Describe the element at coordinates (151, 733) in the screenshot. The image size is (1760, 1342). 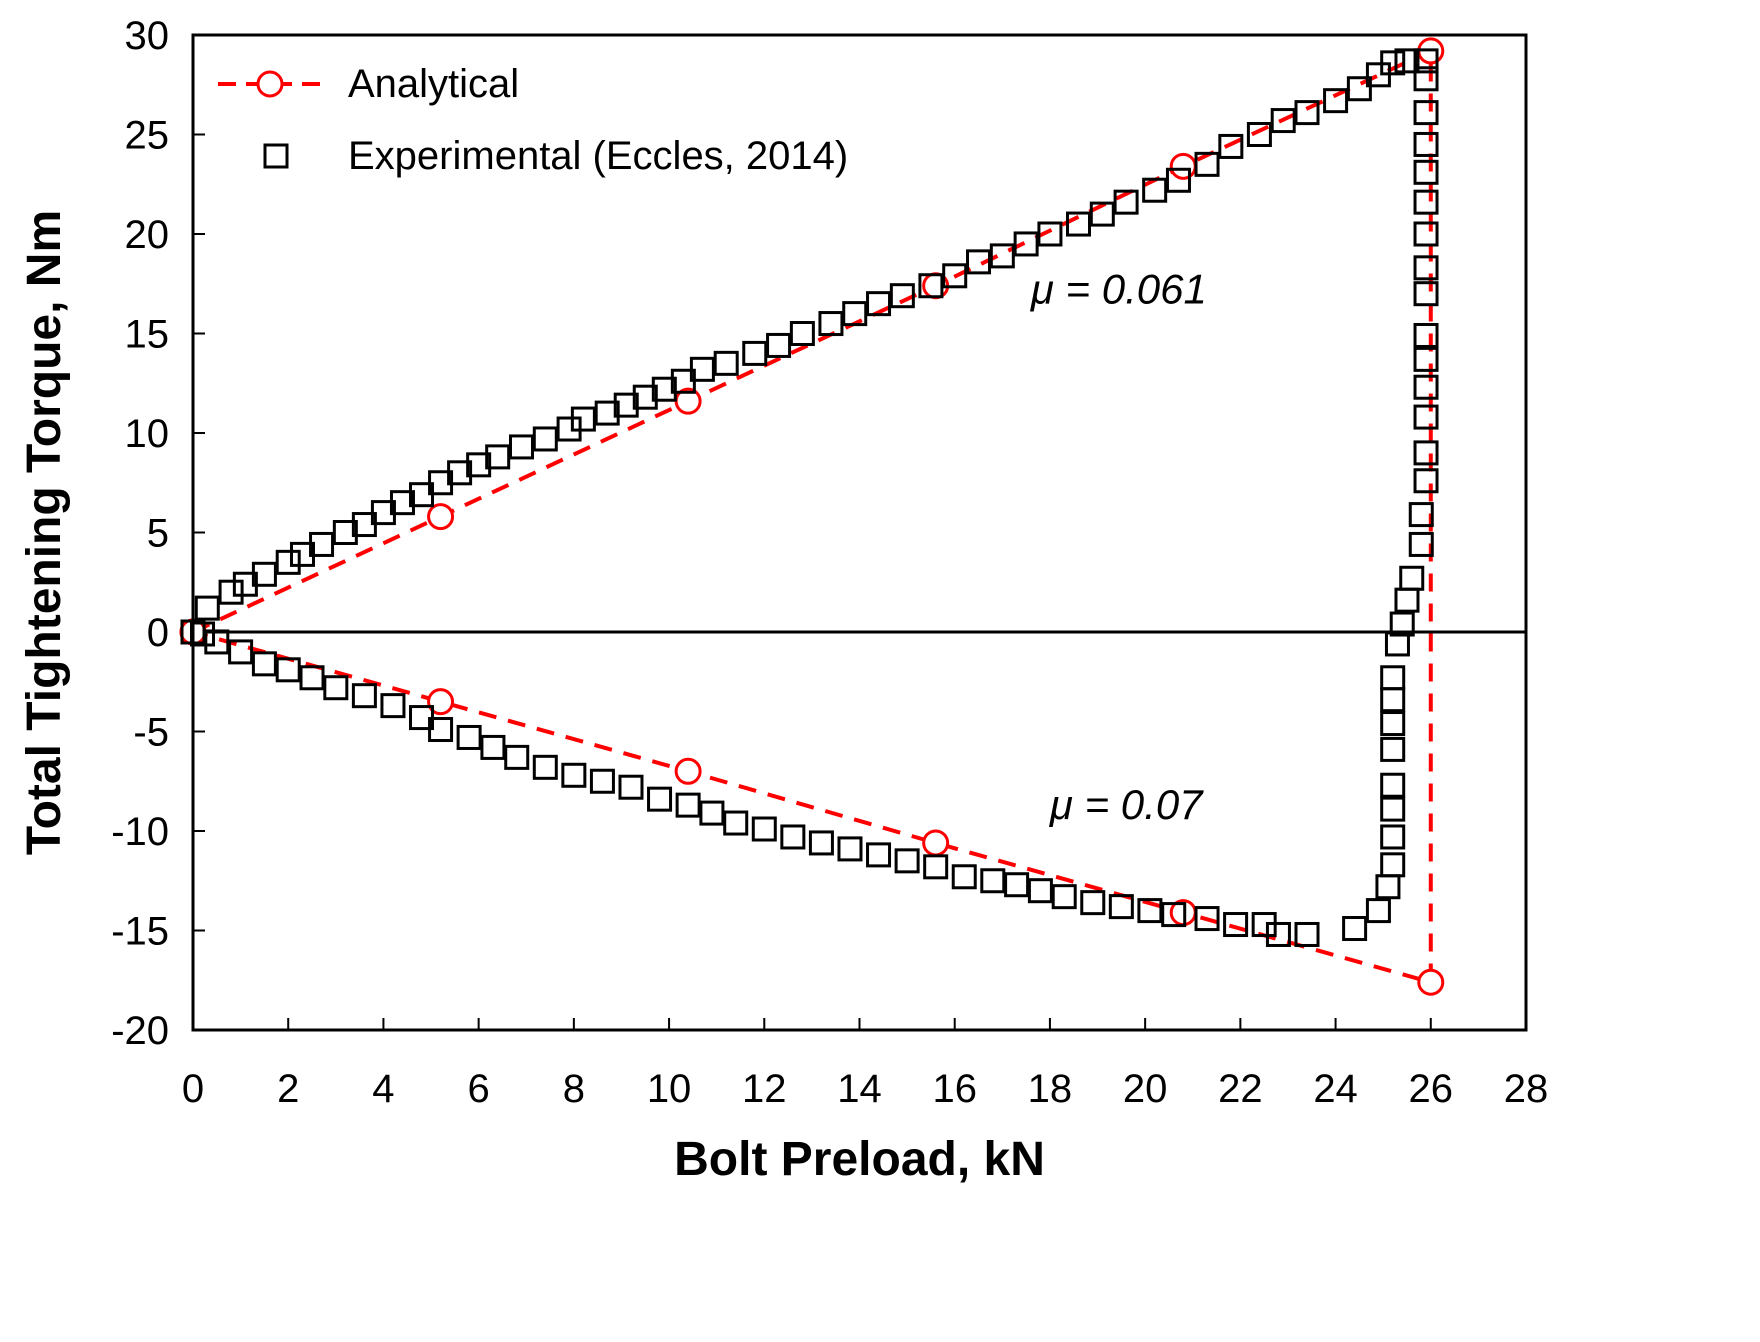
I see `y-tick-label: -5` at that location.